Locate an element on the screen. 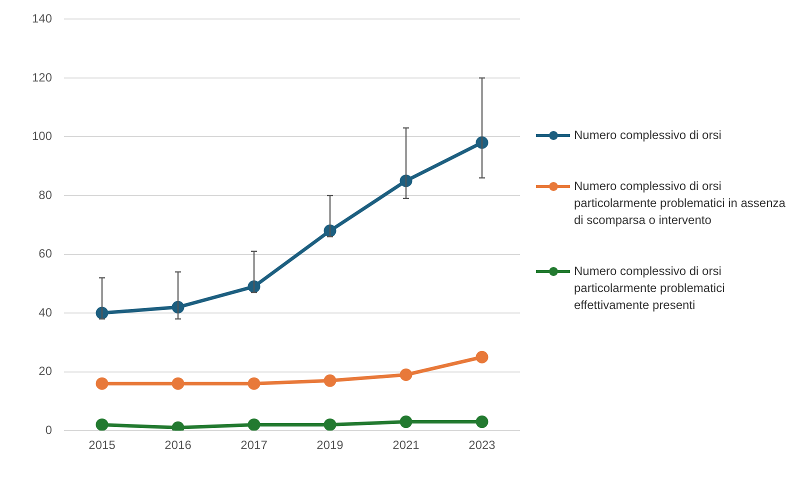 Image resolution: width=797 pixels, height=481 pixels. x-tick-label: 2021 is located at coordinates (406, 445).